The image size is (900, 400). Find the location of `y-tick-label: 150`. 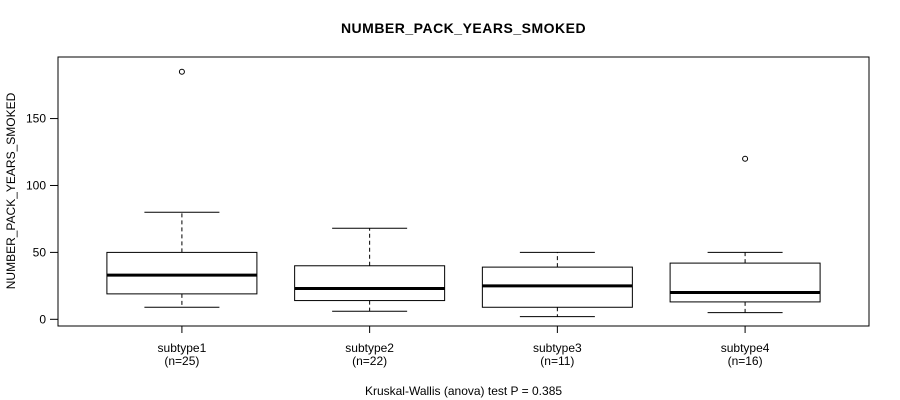

y-tick-label: 150 is located at coordinates (36, 119).